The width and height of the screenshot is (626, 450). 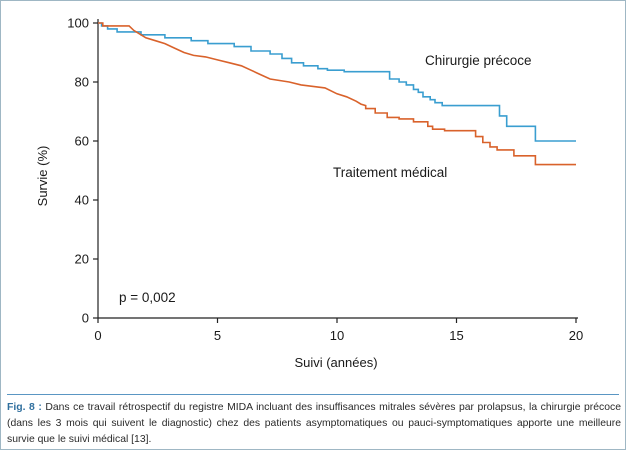 I want to click on x-tick-label: 20, so click(x=576, y=335).